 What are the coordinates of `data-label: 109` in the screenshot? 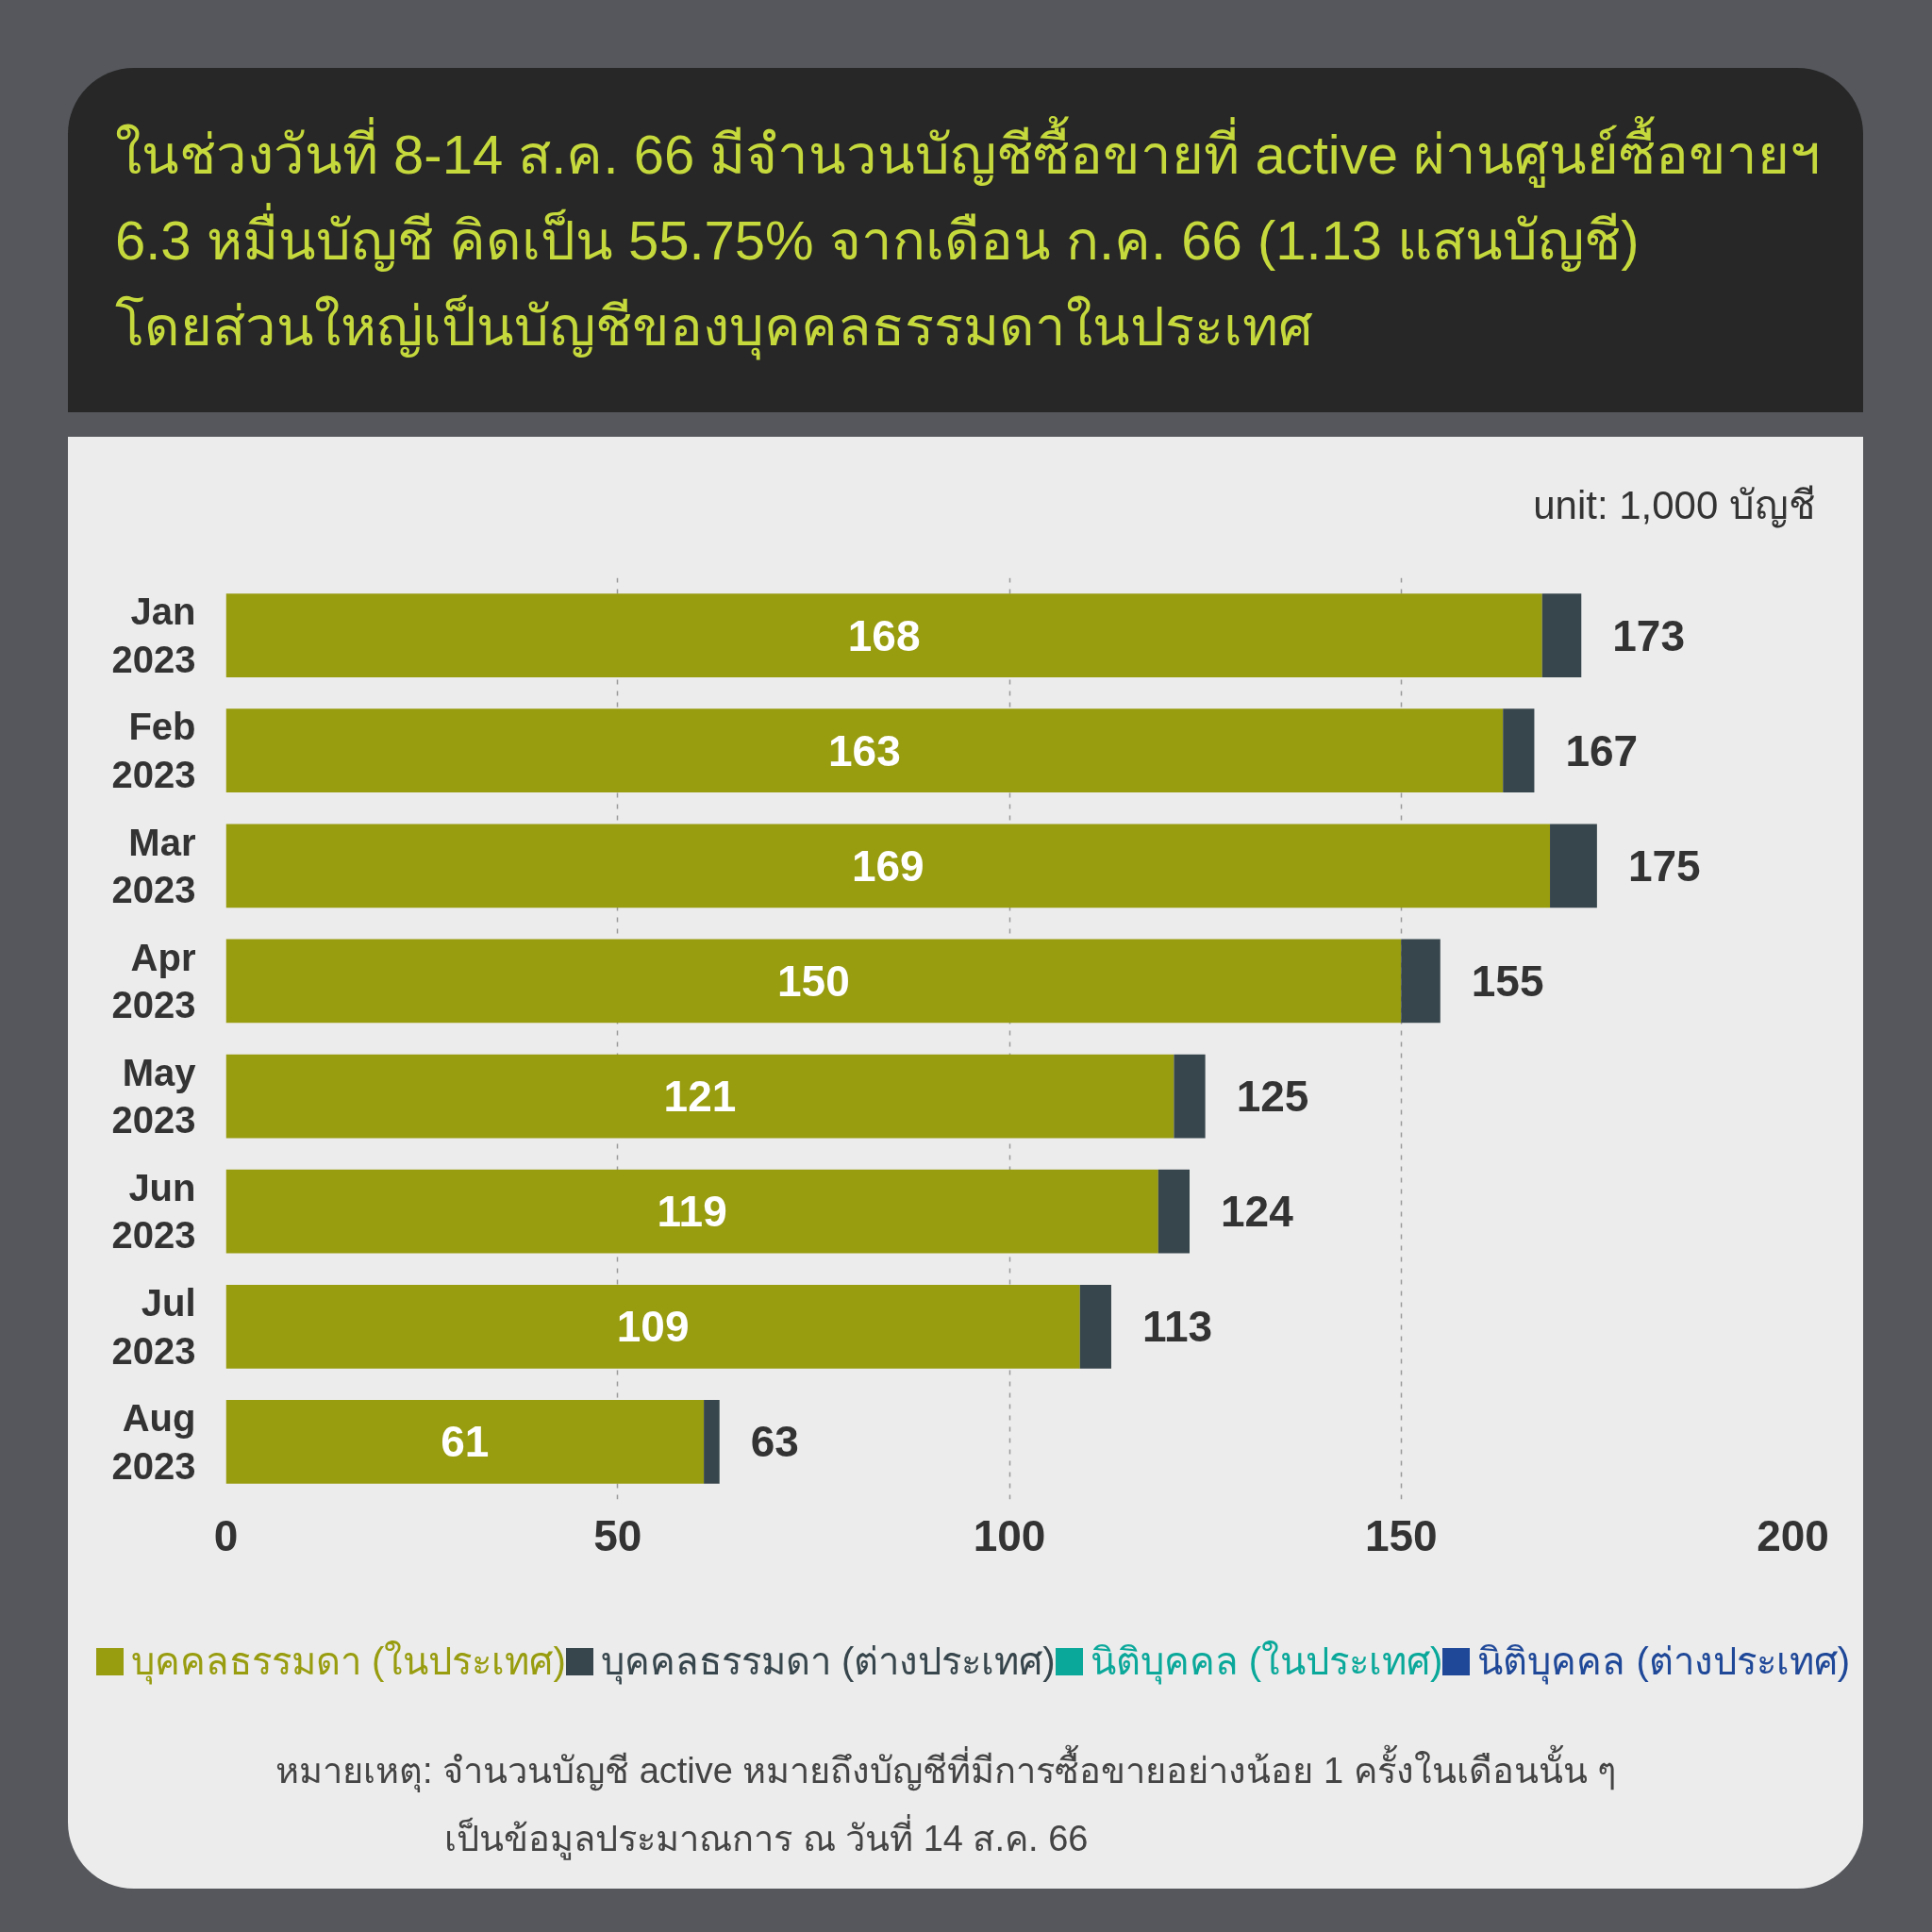 It's located at (653, 1327).